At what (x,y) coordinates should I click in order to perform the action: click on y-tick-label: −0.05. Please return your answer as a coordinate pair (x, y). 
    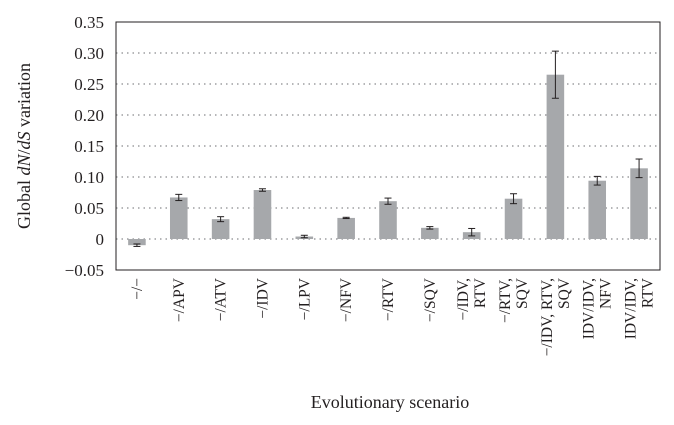
    Looking at the image, I should click on (84, 270).